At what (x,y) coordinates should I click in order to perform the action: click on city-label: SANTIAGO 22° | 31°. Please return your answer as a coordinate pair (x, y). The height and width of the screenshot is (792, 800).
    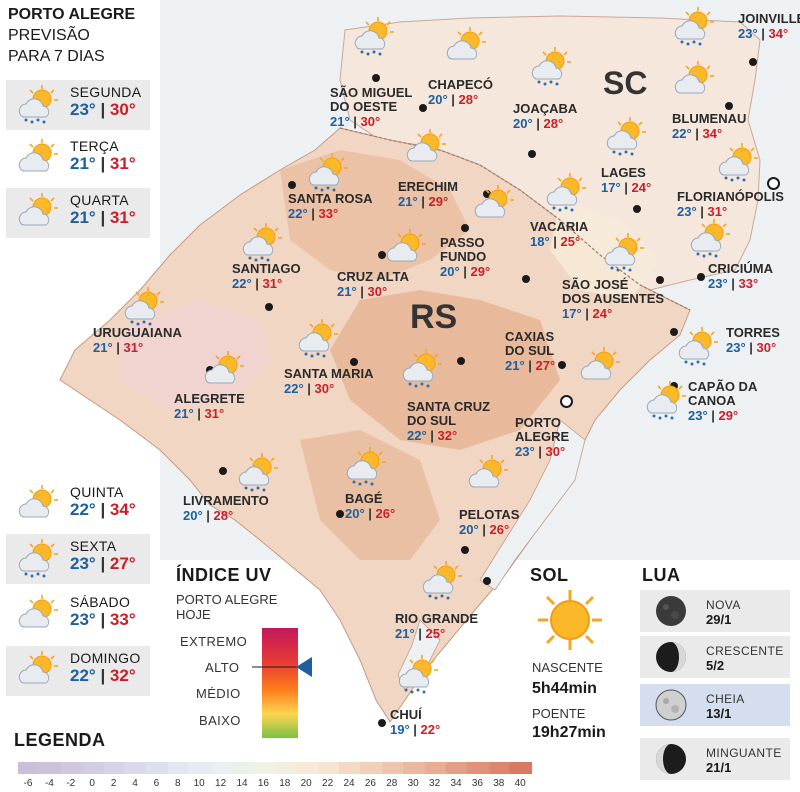
    Looking at the image, I should click on (266, 277).